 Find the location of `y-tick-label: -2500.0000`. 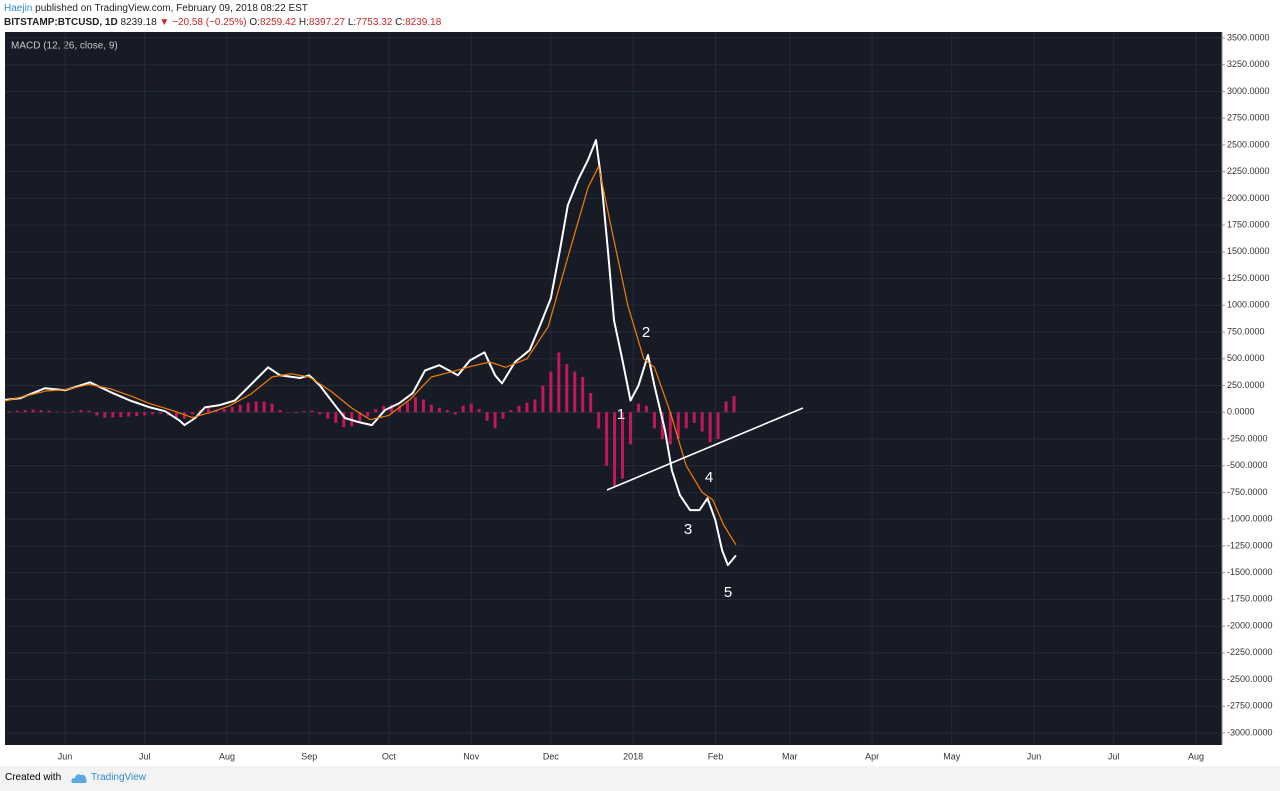

y-tick-label: -2500.0000 is located at coordinates (1250, 679).